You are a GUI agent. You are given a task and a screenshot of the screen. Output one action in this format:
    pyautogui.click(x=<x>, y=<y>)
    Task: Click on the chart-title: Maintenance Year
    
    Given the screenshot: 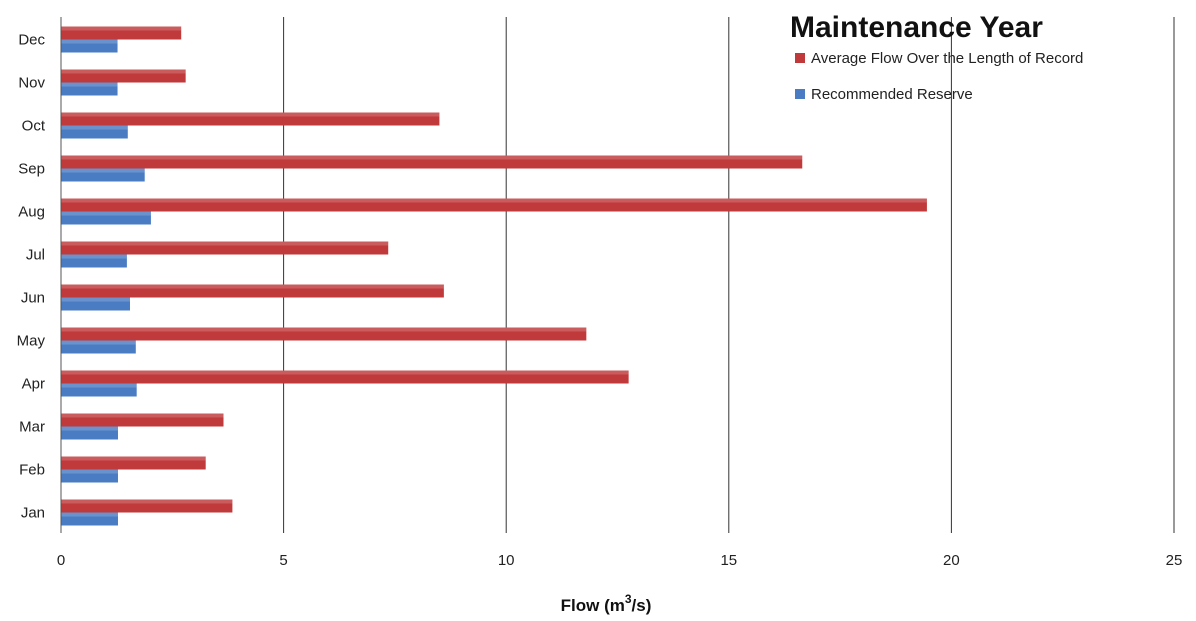 What is the action you would take?
    pyautogui.click(x=916, y=27)
    